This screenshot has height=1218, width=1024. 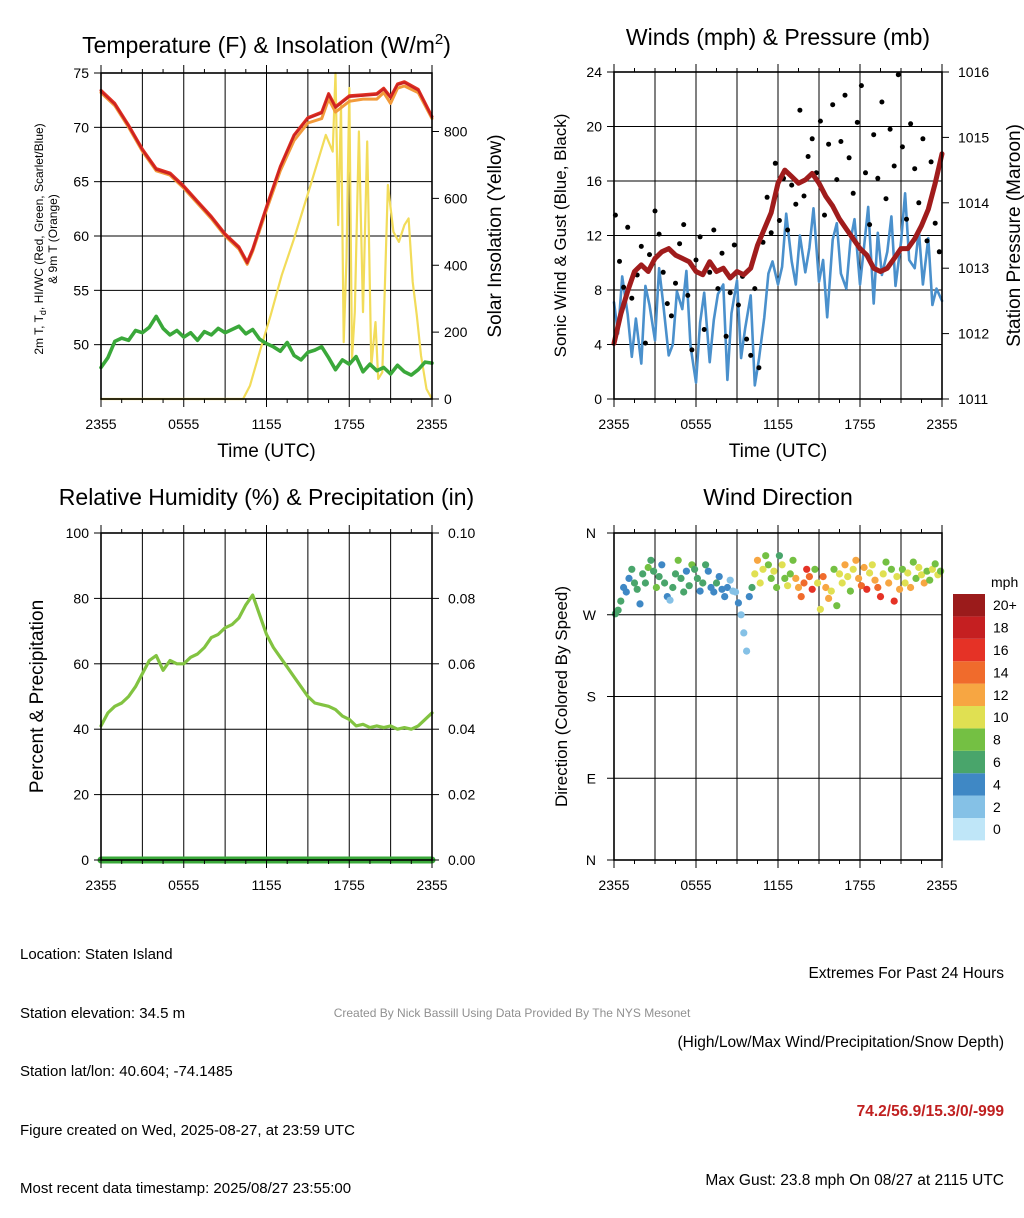 What do you see at coordinates (906, 973) in the screenshot?
I see `extremes-heading: Extremes For Past 24 Hours` at bounding box center [906, 973].